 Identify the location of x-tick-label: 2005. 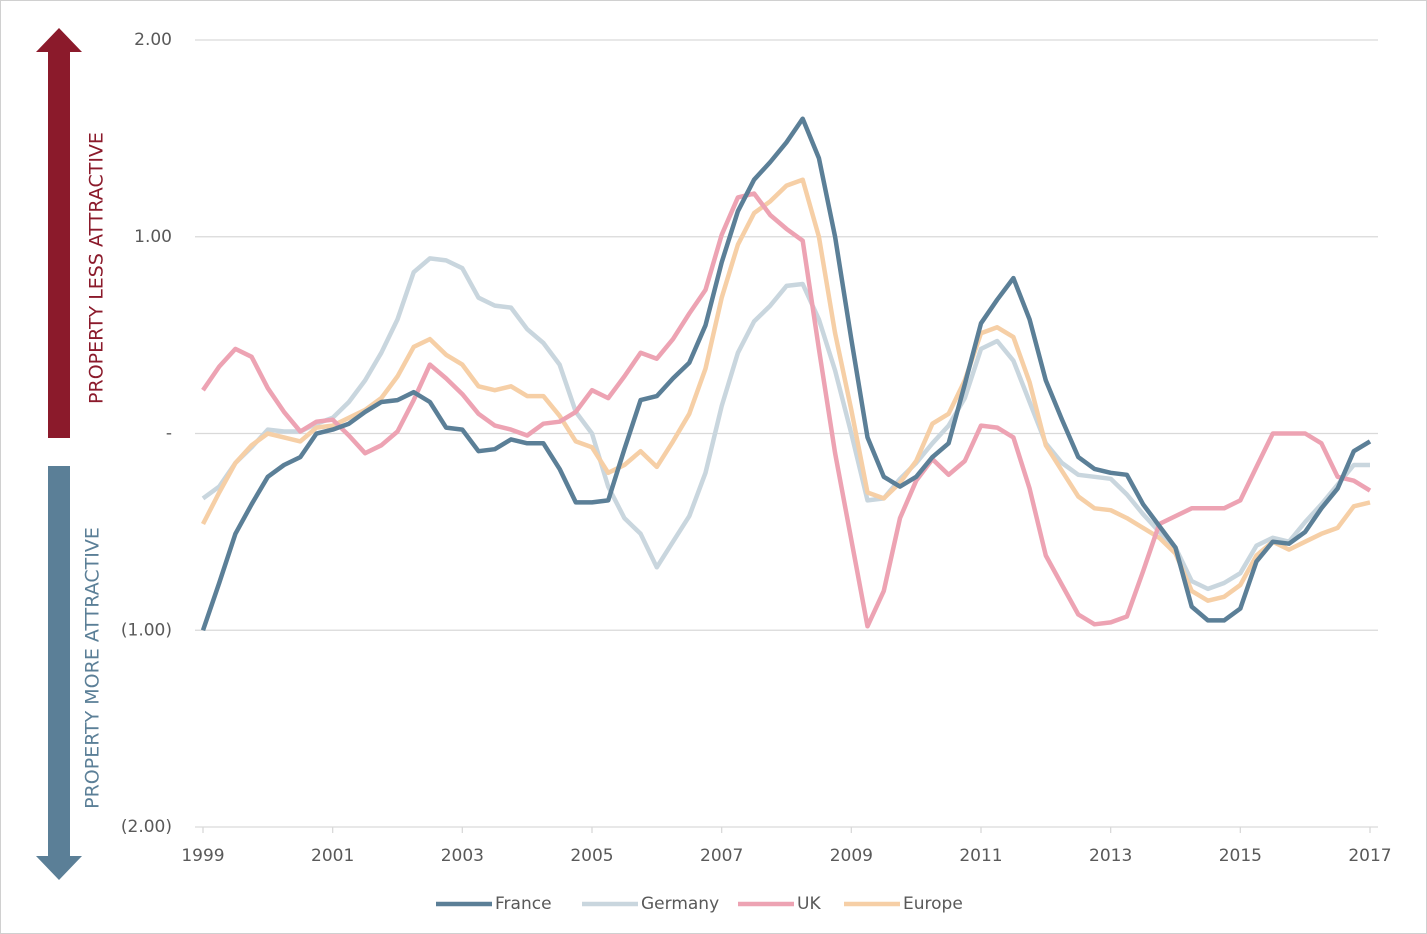
(591, 856).